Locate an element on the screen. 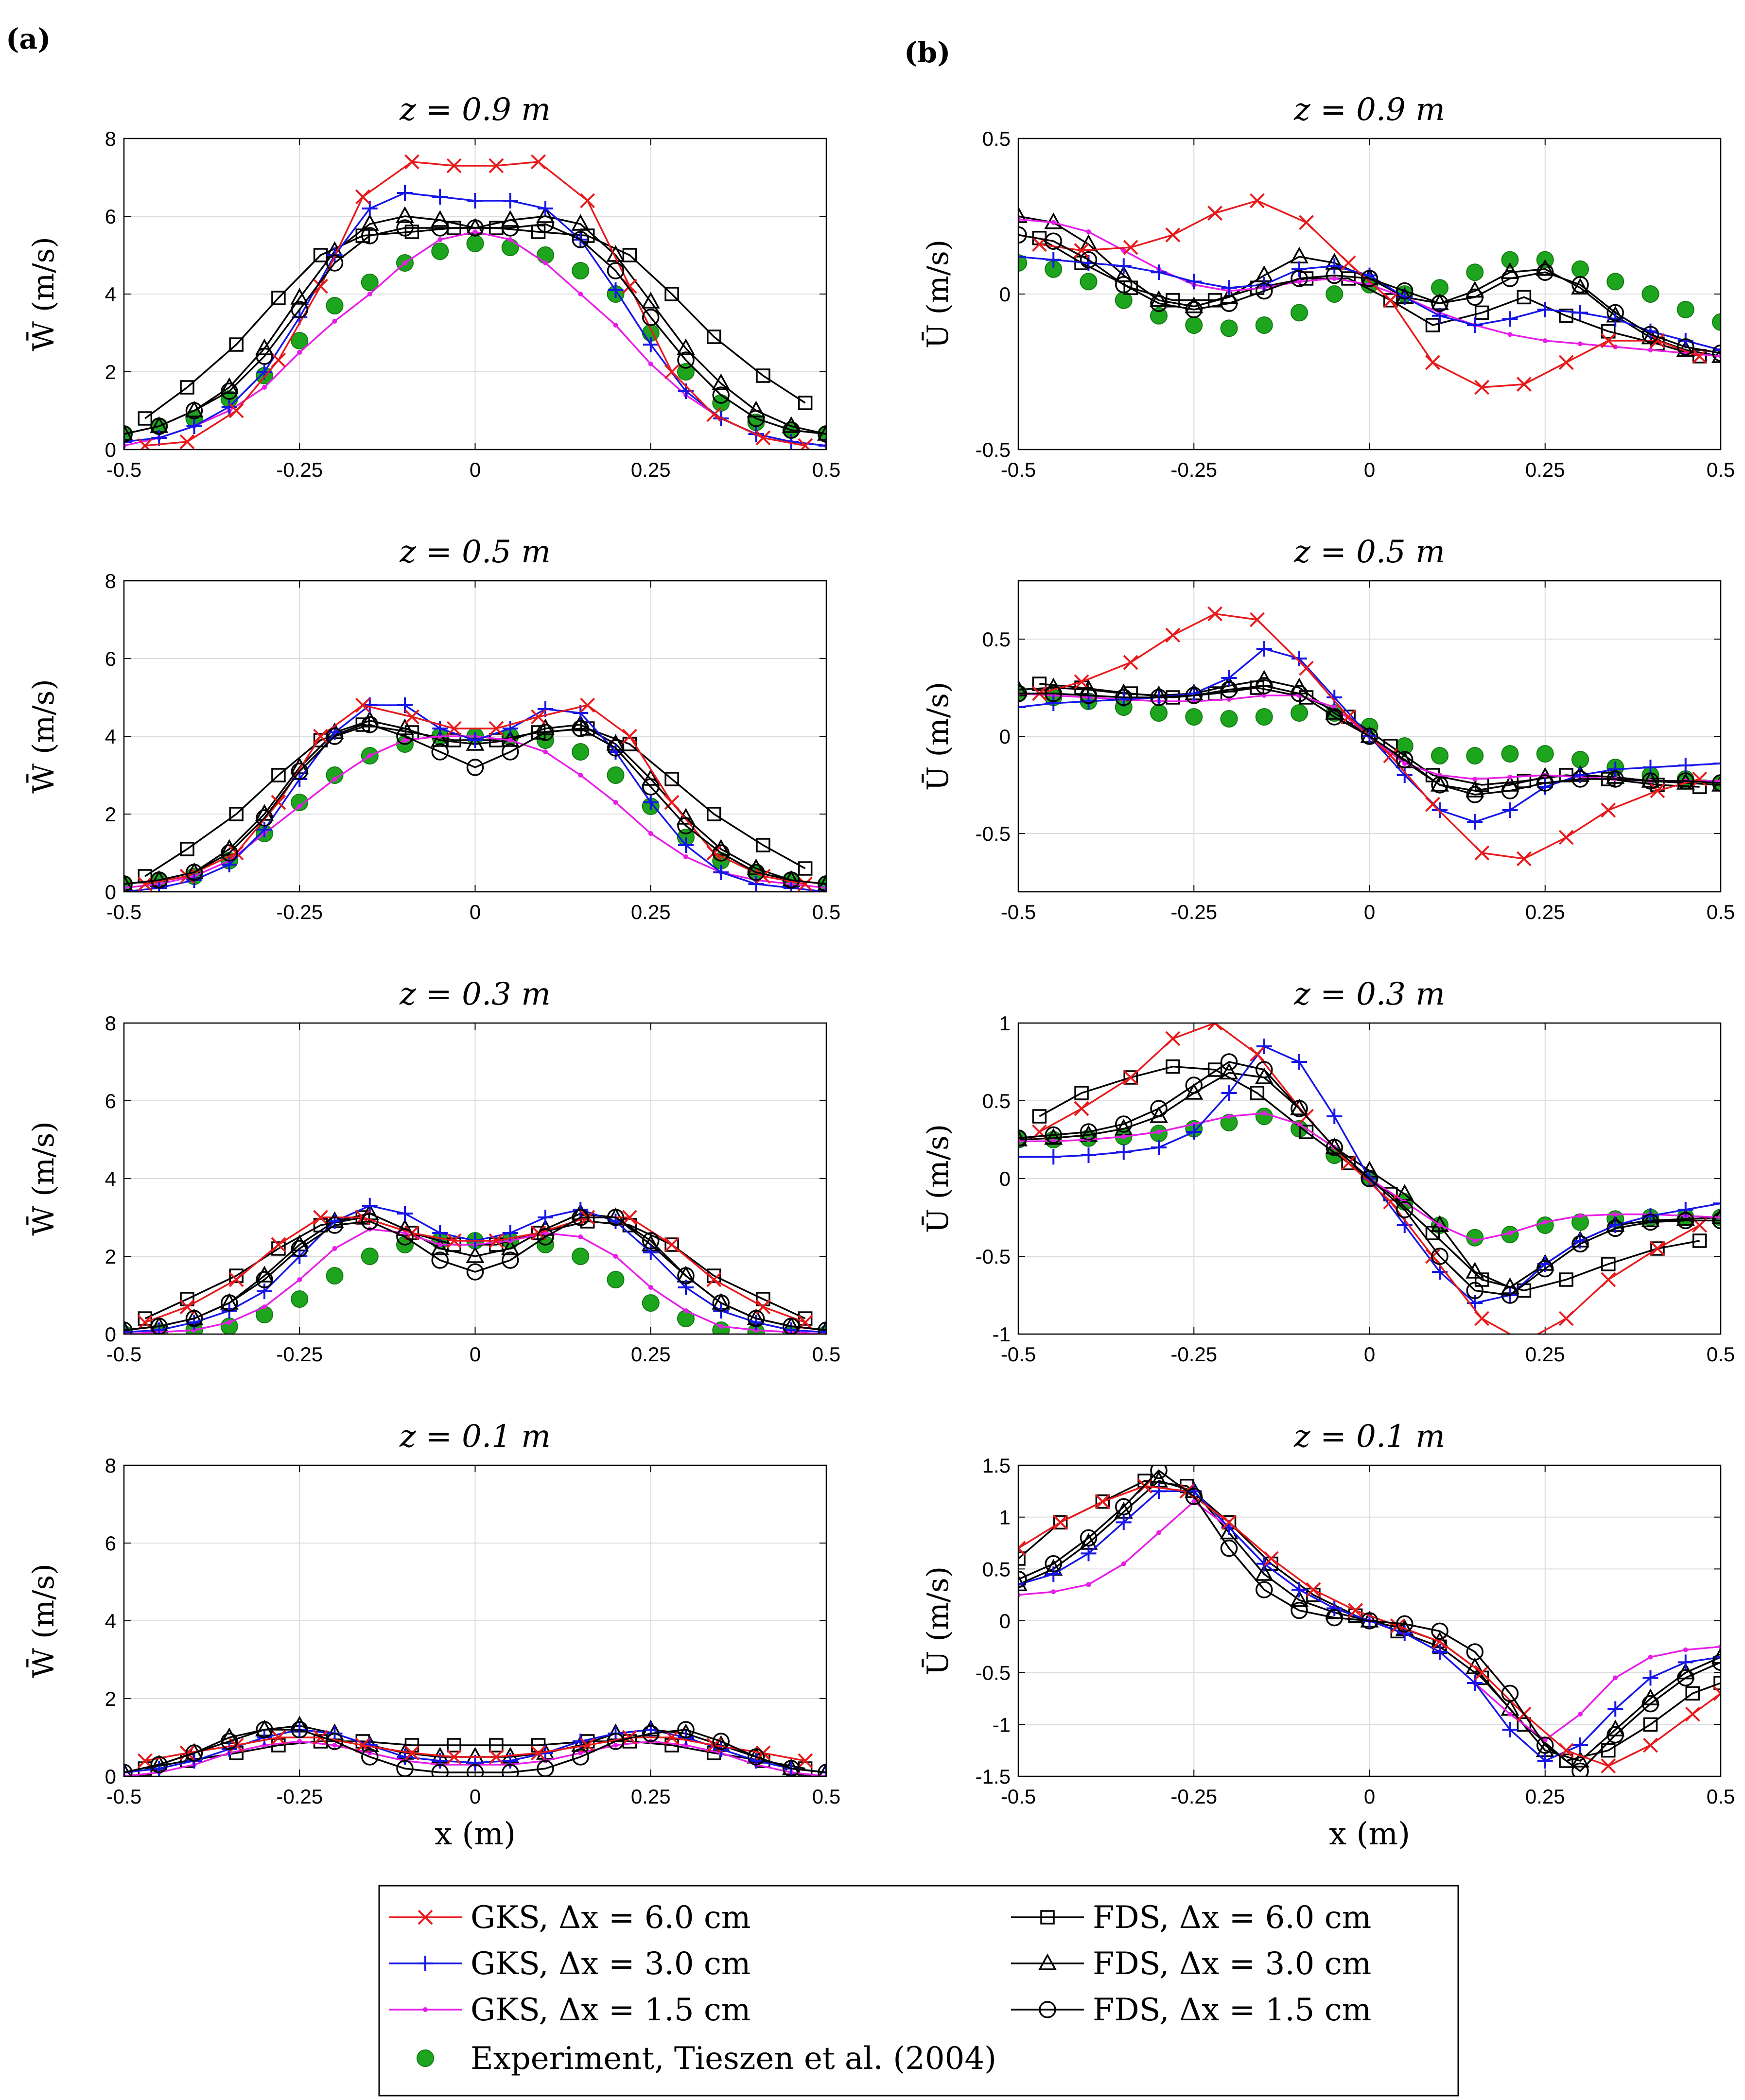  x-tick-label: 0 is located at coordinates (1369, 1354).